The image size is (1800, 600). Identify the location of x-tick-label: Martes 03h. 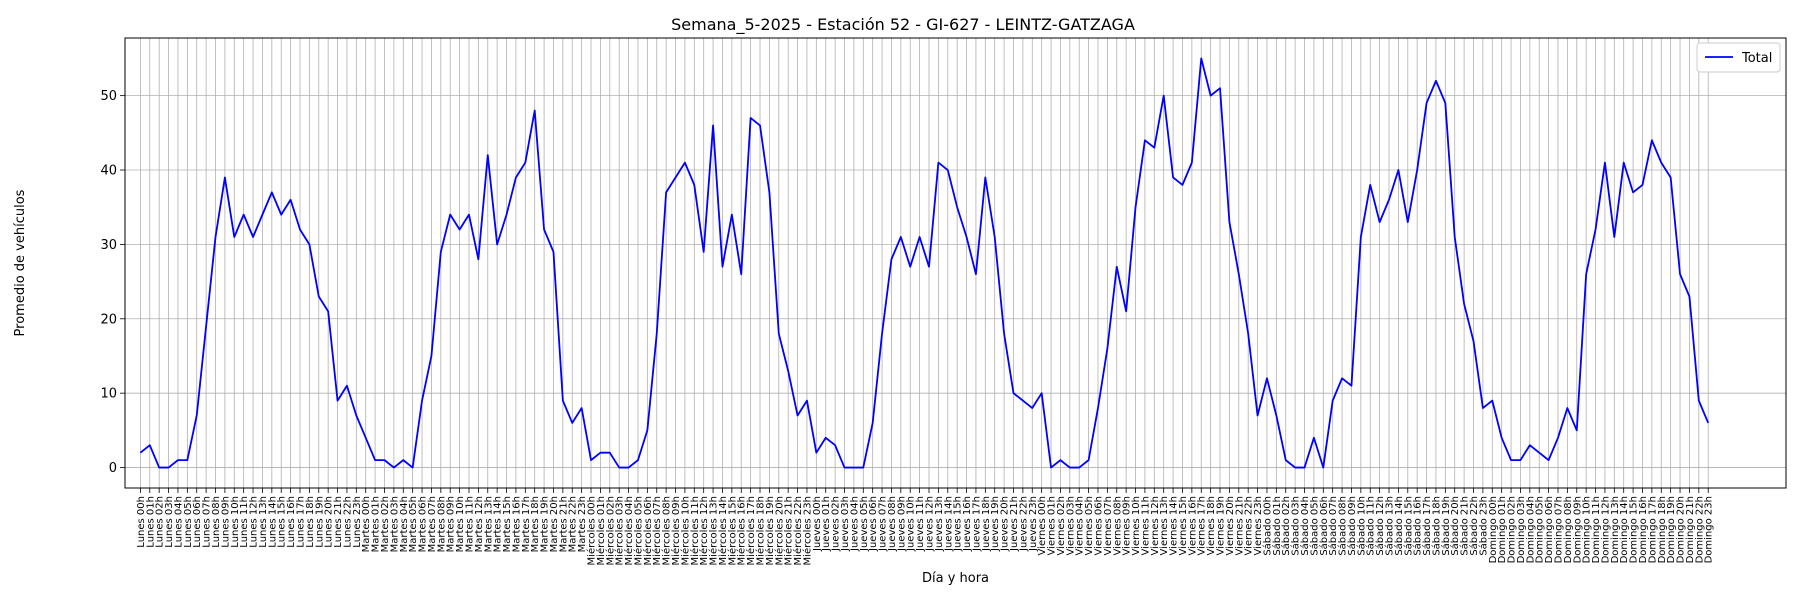
(394, 524).